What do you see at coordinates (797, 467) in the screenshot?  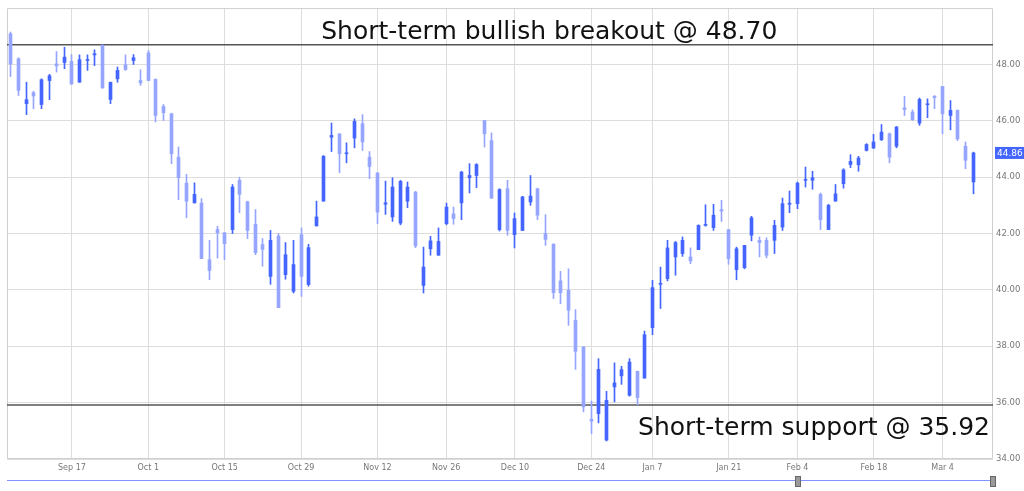 I see `x-tick-label: Feb 4` at bounding box center [797, 467].